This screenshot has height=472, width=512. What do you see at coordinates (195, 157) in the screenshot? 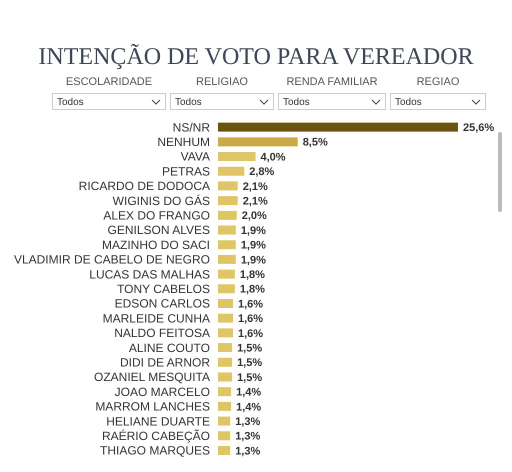
I see `y-tick-label: VAVA` at bounding box center [195, 157].